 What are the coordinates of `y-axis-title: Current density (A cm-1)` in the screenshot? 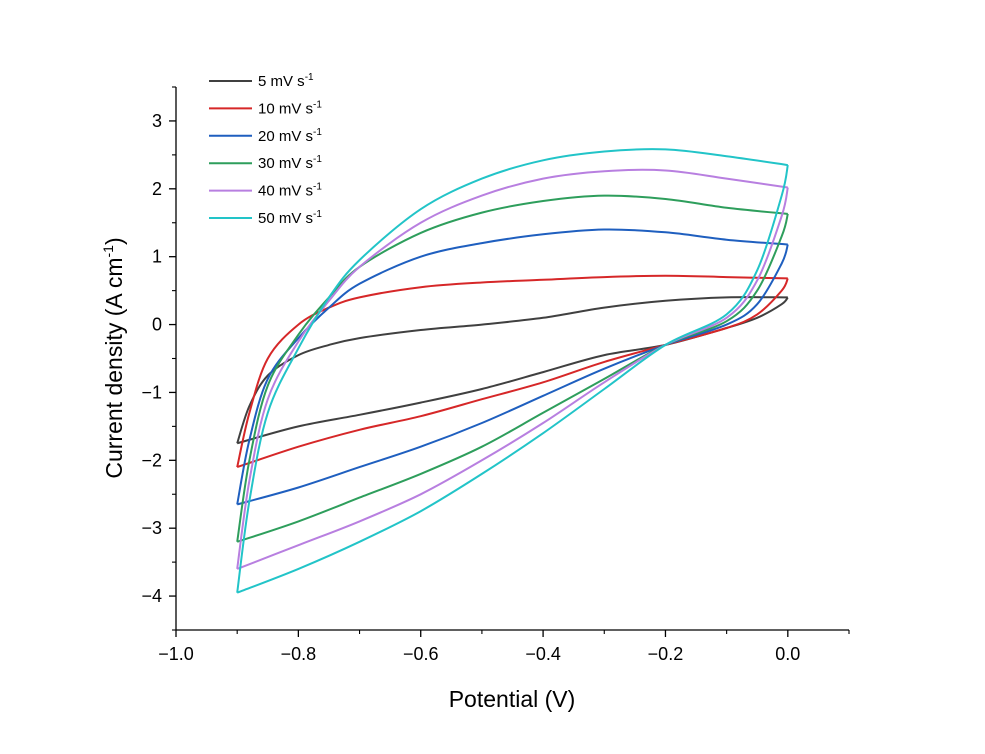 It's located at (113, 357).